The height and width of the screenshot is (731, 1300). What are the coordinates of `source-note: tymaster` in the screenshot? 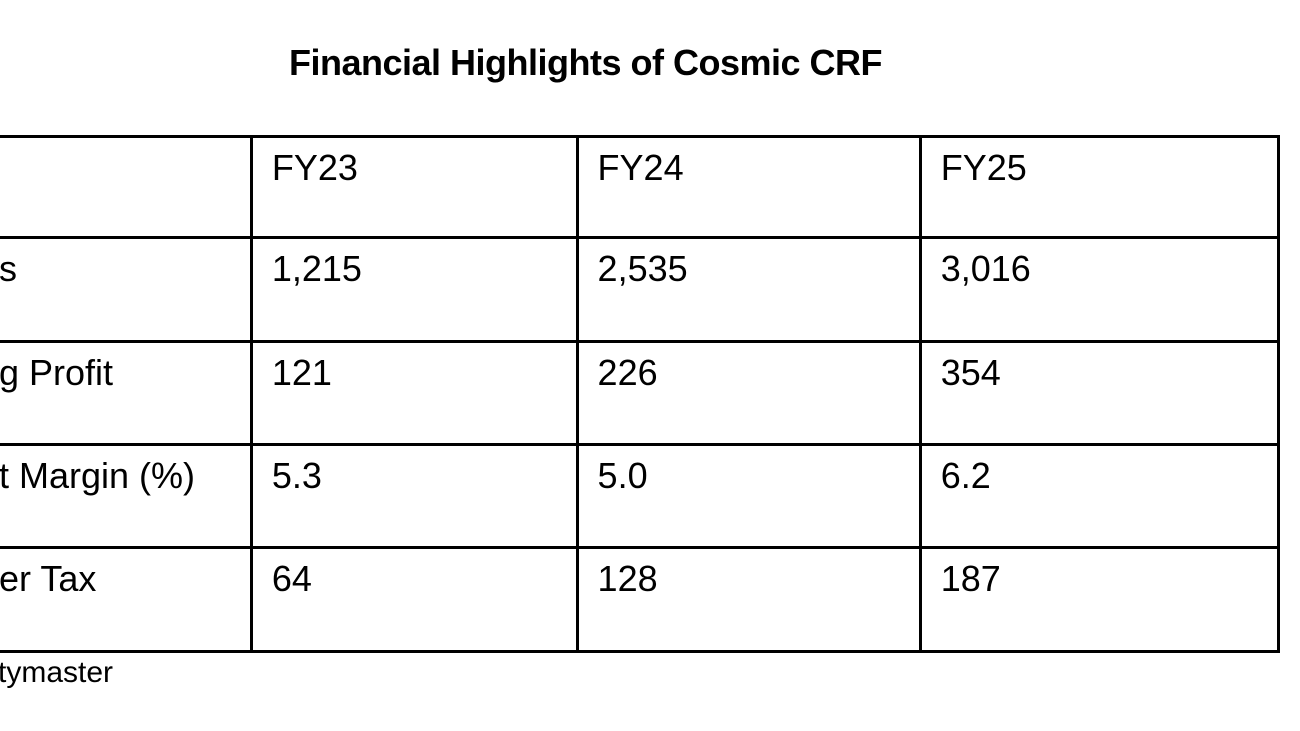 It's located at (57, 672).